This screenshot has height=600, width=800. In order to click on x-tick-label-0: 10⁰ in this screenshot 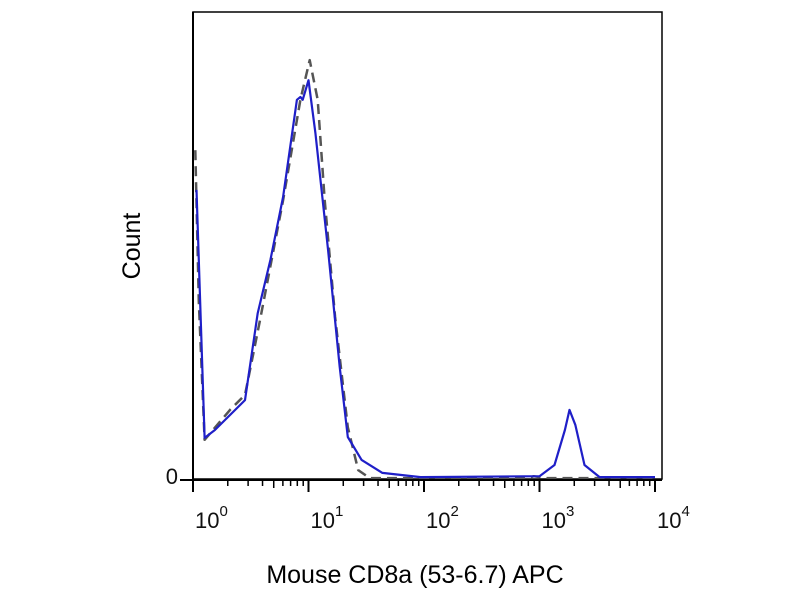, I will do `click(211, 518)`.